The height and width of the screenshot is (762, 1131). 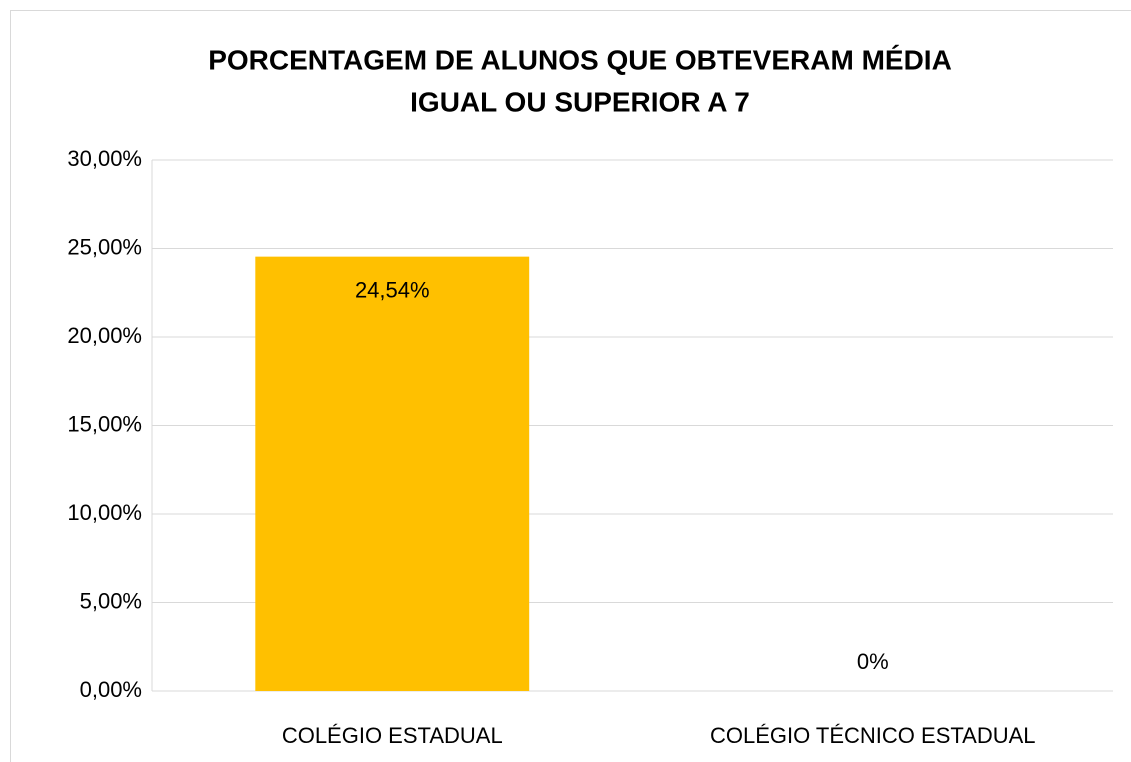 I want to click on y-tick-label: 30,00%, so click(x=104, y=158).